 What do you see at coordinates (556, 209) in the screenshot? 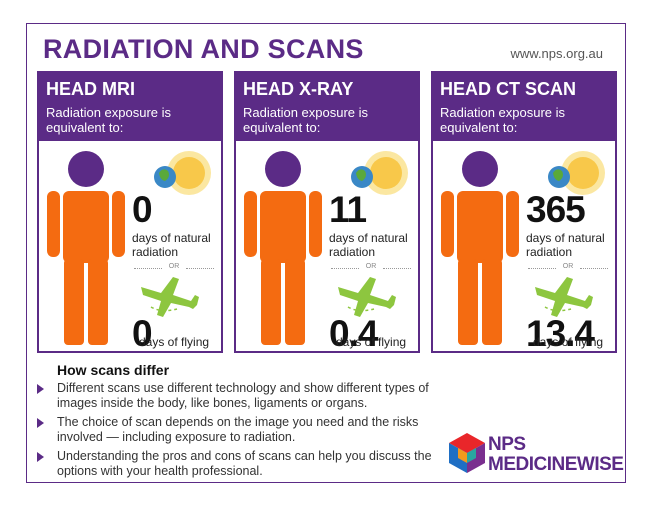
I see `natural-days-value: 365` at bounding box center [556, 209].